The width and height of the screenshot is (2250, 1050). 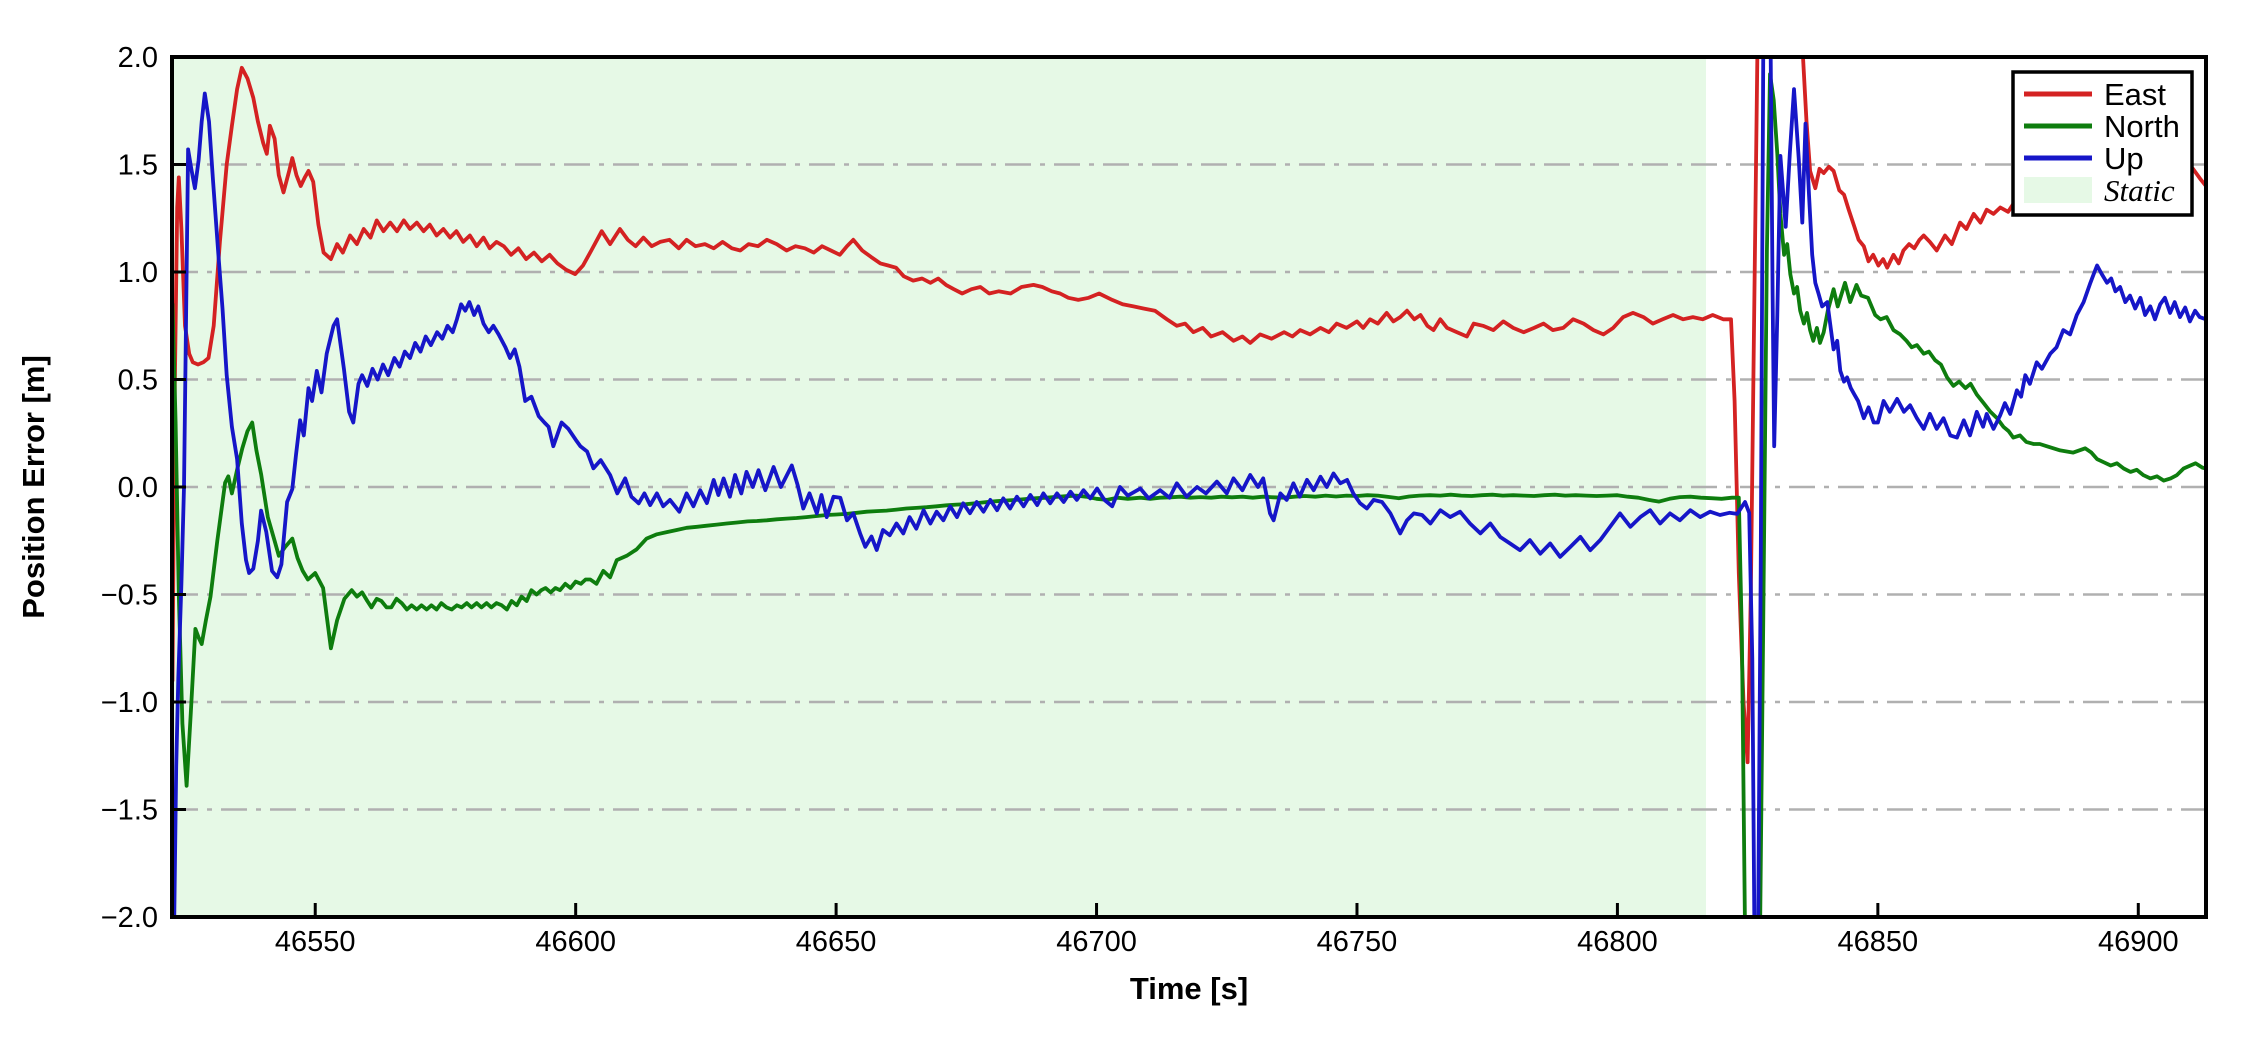 What do you see at coordinates (138, 273) in the screenshot?
I see `y-tick-label: 1.0` at bounding box center [138, 273].